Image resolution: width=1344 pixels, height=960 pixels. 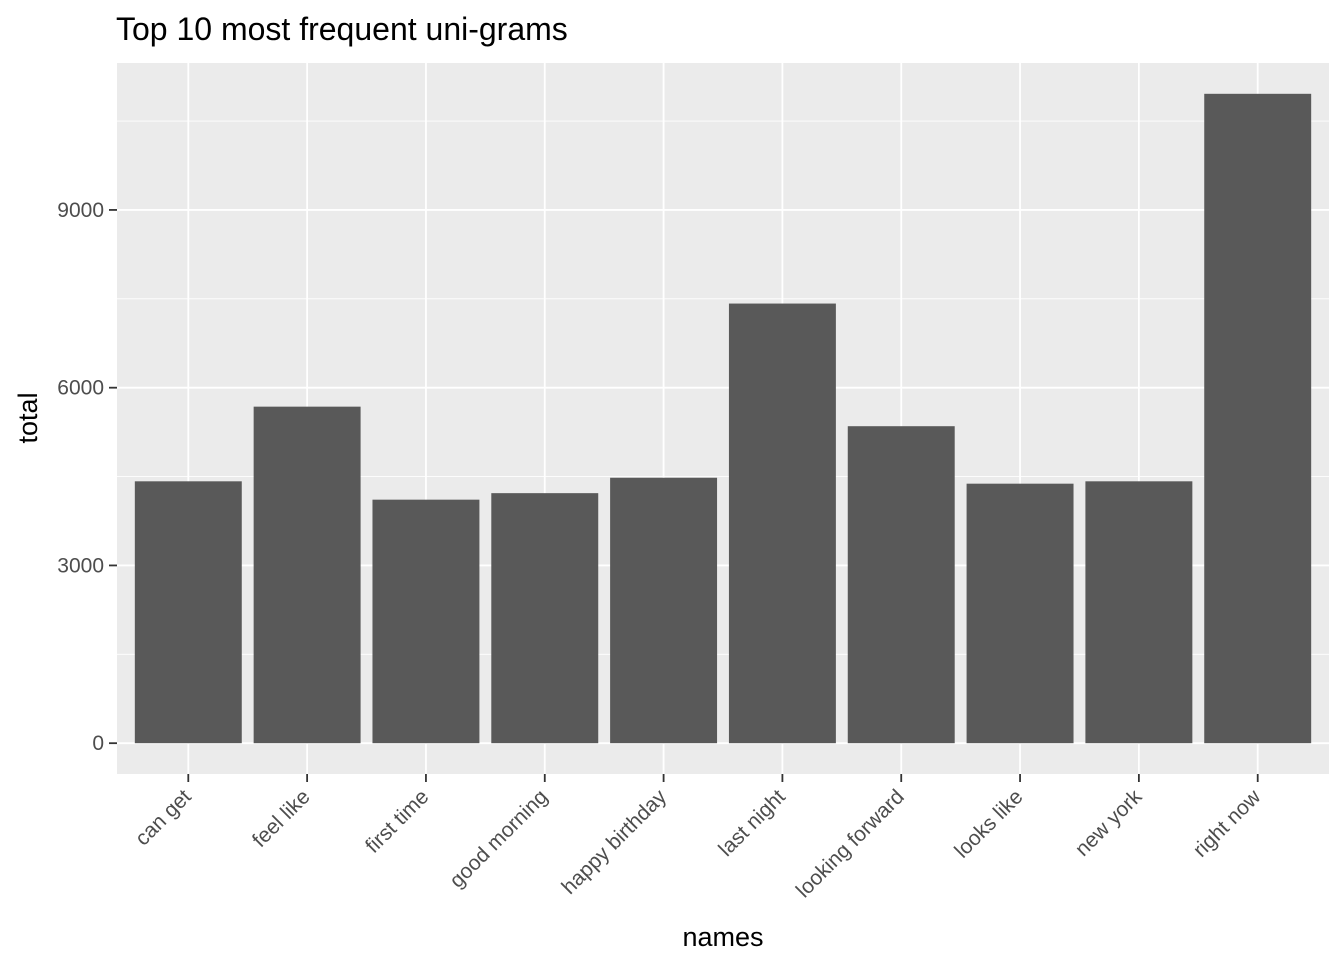 What do you see at coordinates (307, 575) in the screenshot?
I see `bar-feel-like` at bounding box center [307, 575].